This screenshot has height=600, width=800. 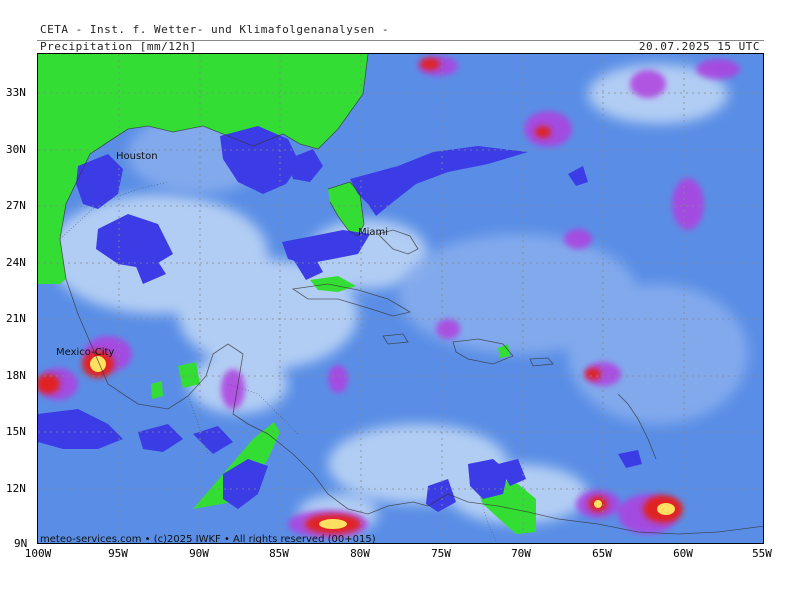 I want to click on florida-land, so click(x=346, y=209).